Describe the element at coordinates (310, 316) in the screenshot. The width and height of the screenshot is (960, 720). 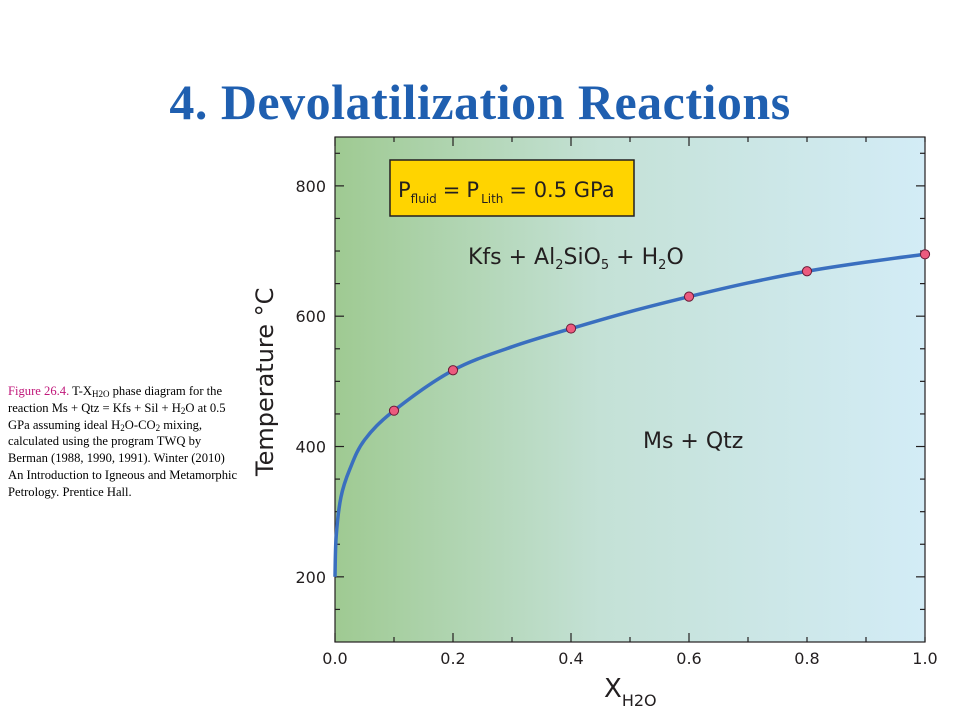
I see `y-tick-label: 600` at that location.